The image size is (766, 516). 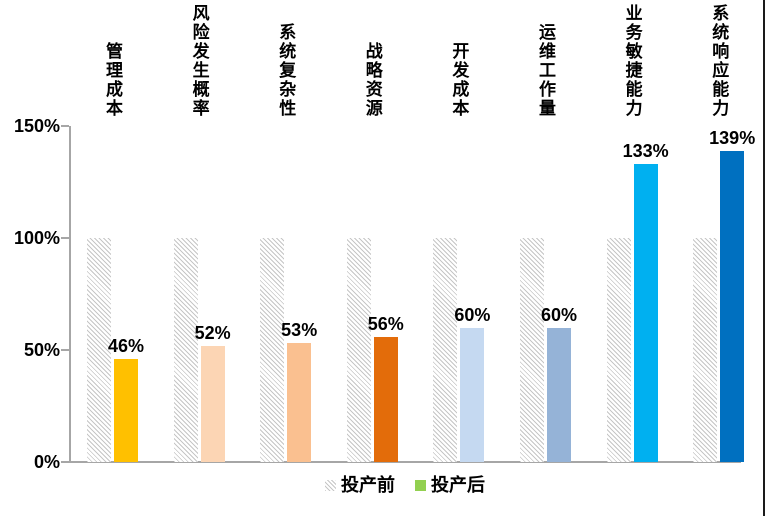 I want to click on category-label-1: 风险发生概率, so click(x=199, y=61).